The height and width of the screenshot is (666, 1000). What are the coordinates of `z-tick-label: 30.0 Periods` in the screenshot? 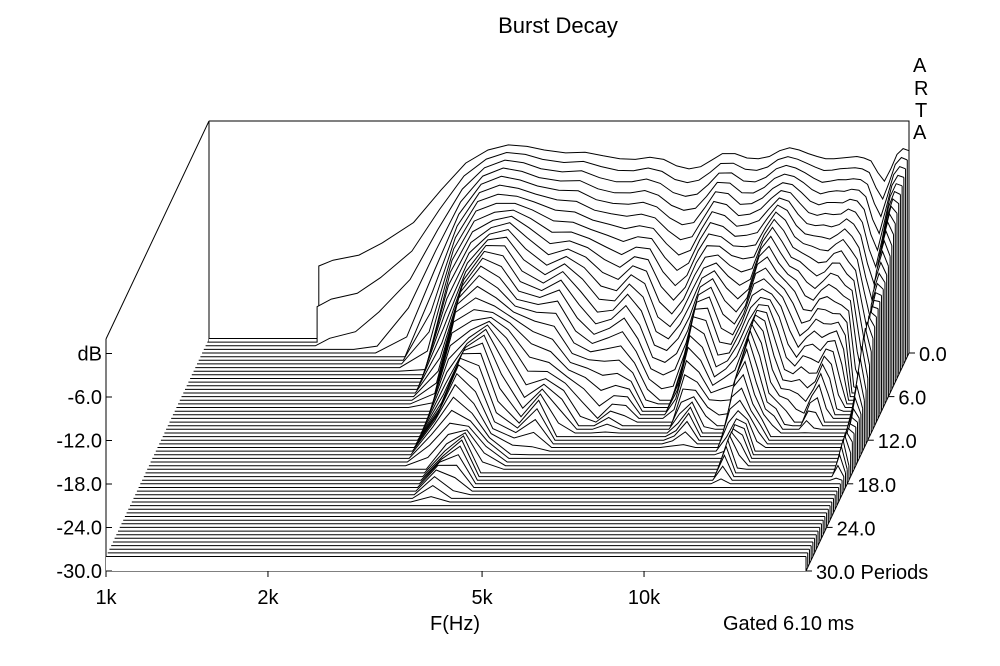 It's located at (872, 573).